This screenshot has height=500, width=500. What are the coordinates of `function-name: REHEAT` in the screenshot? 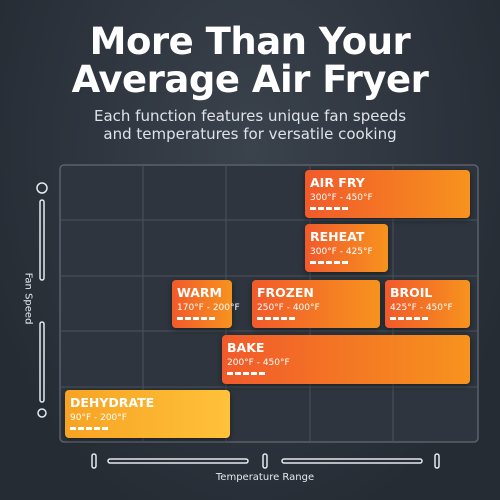 It's located at (337, 236).